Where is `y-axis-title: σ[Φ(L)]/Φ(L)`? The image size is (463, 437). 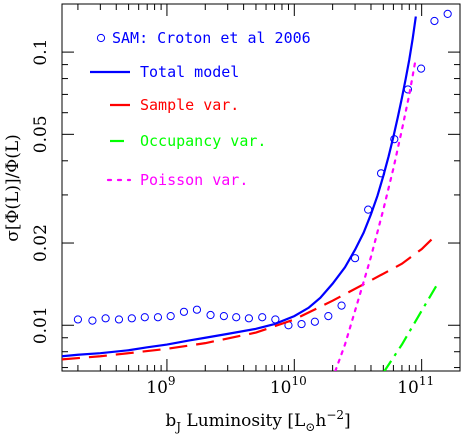
y-axis-title: σ[Φ(L)]/Φ(L) is located at coordinates (13, 188).